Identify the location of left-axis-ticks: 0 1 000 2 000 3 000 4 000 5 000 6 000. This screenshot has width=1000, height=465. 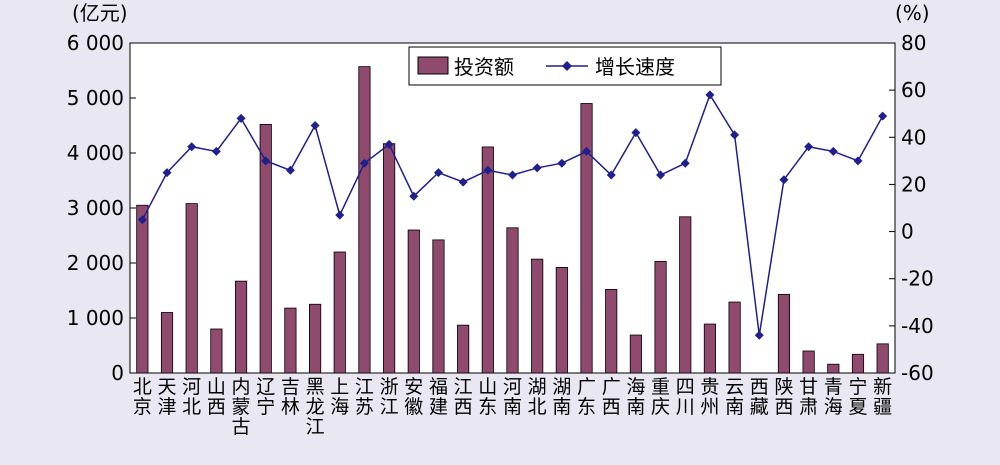
(101, 208).